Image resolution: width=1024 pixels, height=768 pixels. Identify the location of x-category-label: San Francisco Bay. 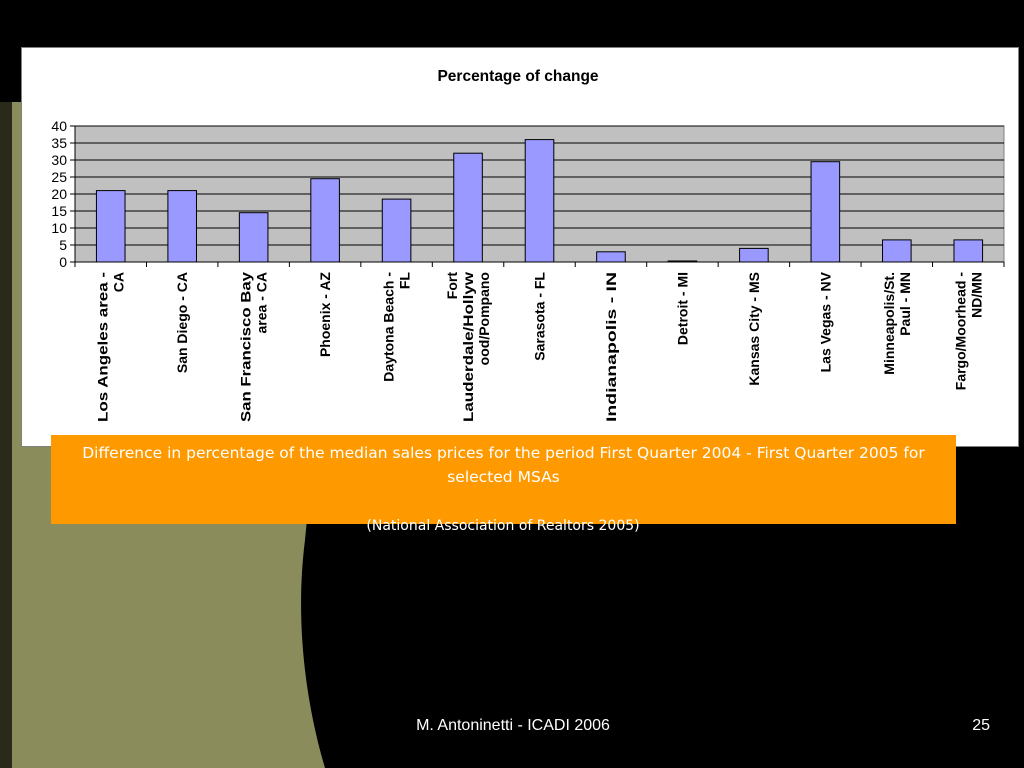
(246, 347).